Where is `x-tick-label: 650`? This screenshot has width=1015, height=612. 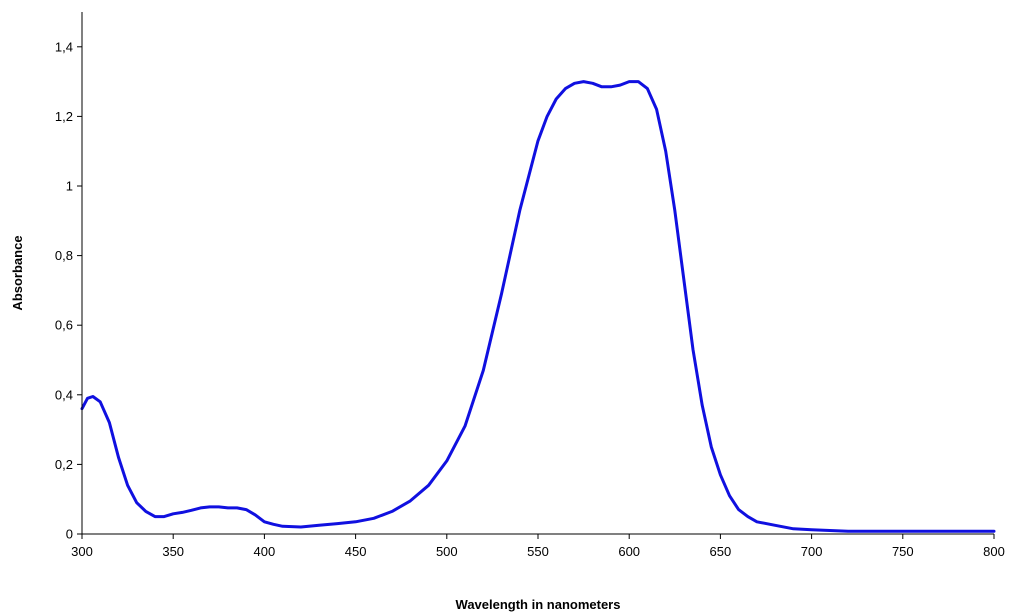
x-tick-label: 650 is located at coordinates (721, 551).